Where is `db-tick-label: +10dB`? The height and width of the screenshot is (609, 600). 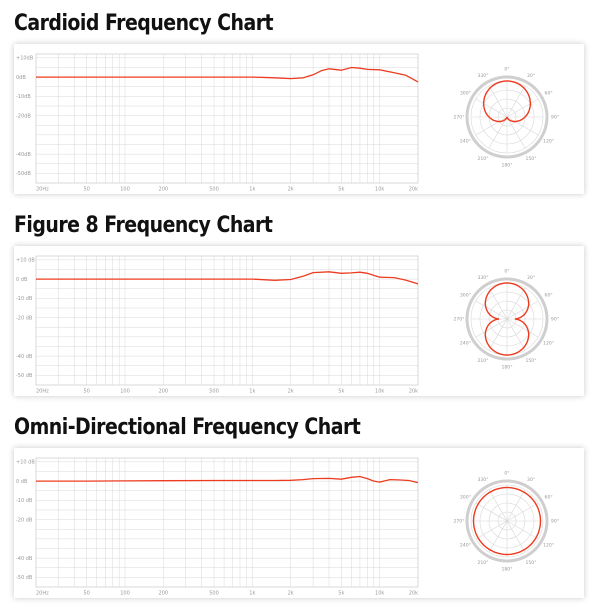
db-tick-label: +10dB is located at coordinates (25, 59).